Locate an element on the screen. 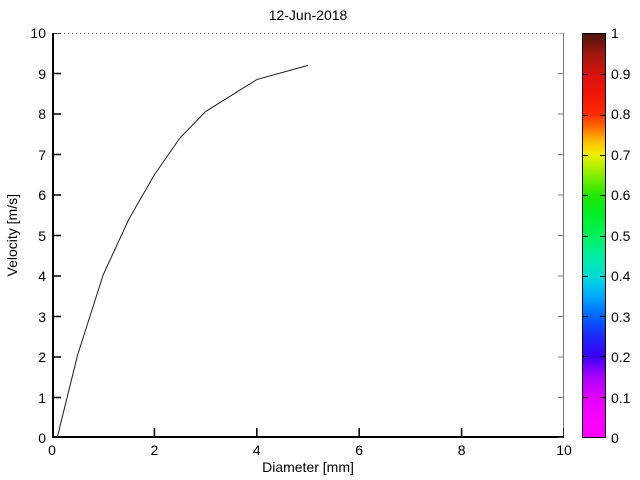 Image resolution: width=640 pixels, height=480 pixels. y-tick-label: 7 is located at coordinates (42, 154).